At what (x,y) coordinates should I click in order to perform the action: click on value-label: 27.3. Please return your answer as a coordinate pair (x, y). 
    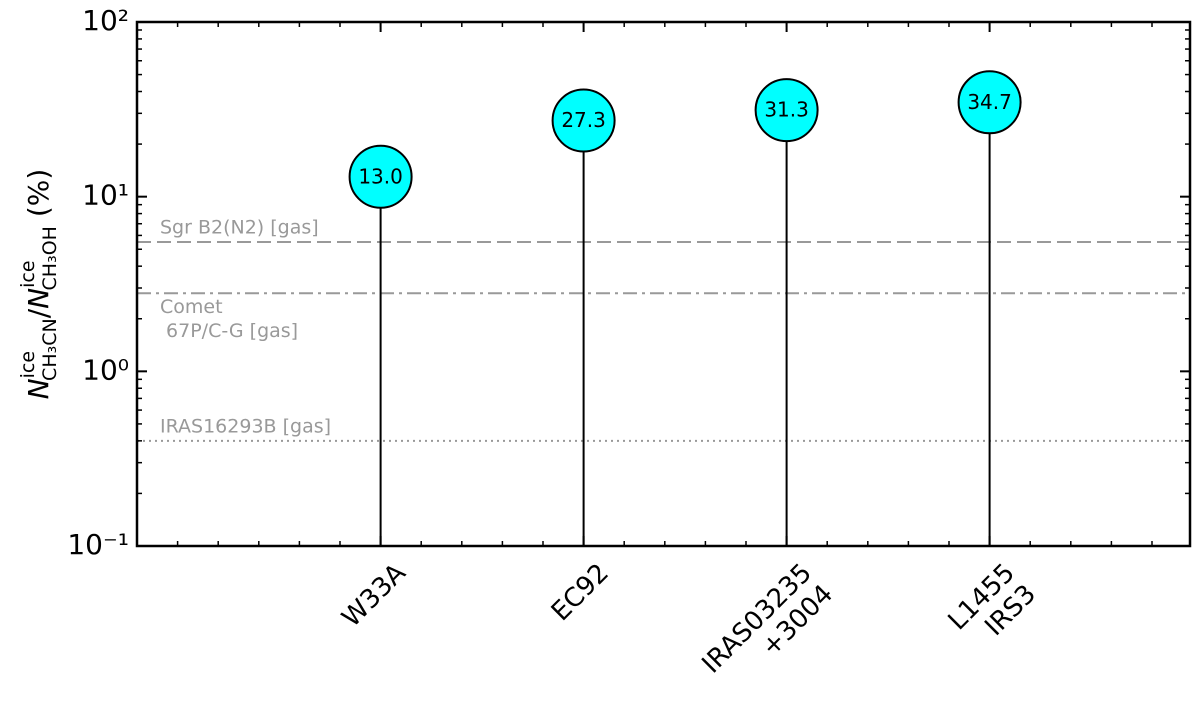
    Looking at the image, I should click on (583, 120).